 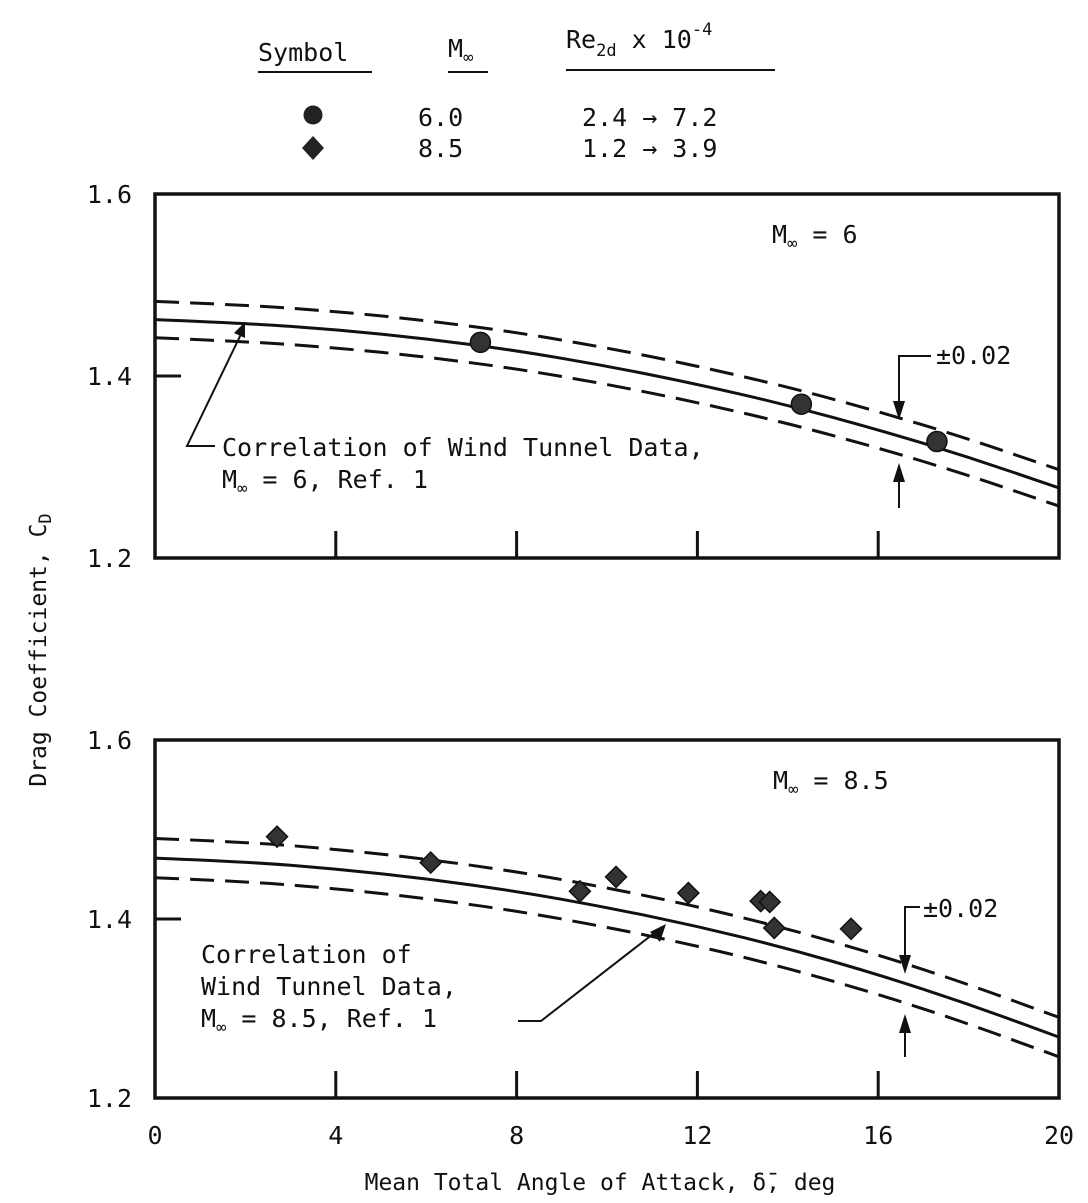 What do you see at coordinates (639, 40) in the screenshot?
I see `legend-header-re: Re2d x 10-4` at bounding box center [639, 40].